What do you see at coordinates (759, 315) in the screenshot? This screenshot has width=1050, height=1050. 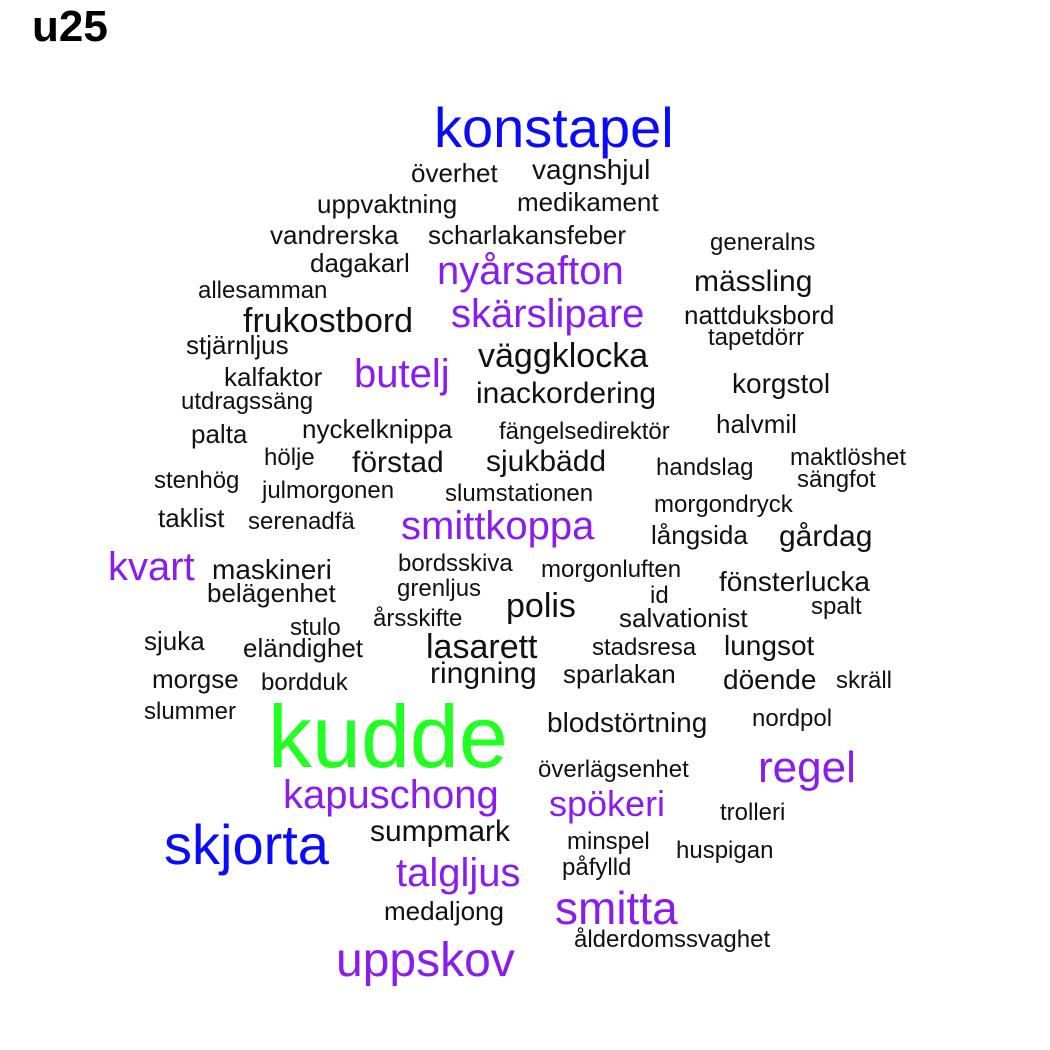 I see `word-nattduksbord: nattduksbord` at bounding box center [759, 315].